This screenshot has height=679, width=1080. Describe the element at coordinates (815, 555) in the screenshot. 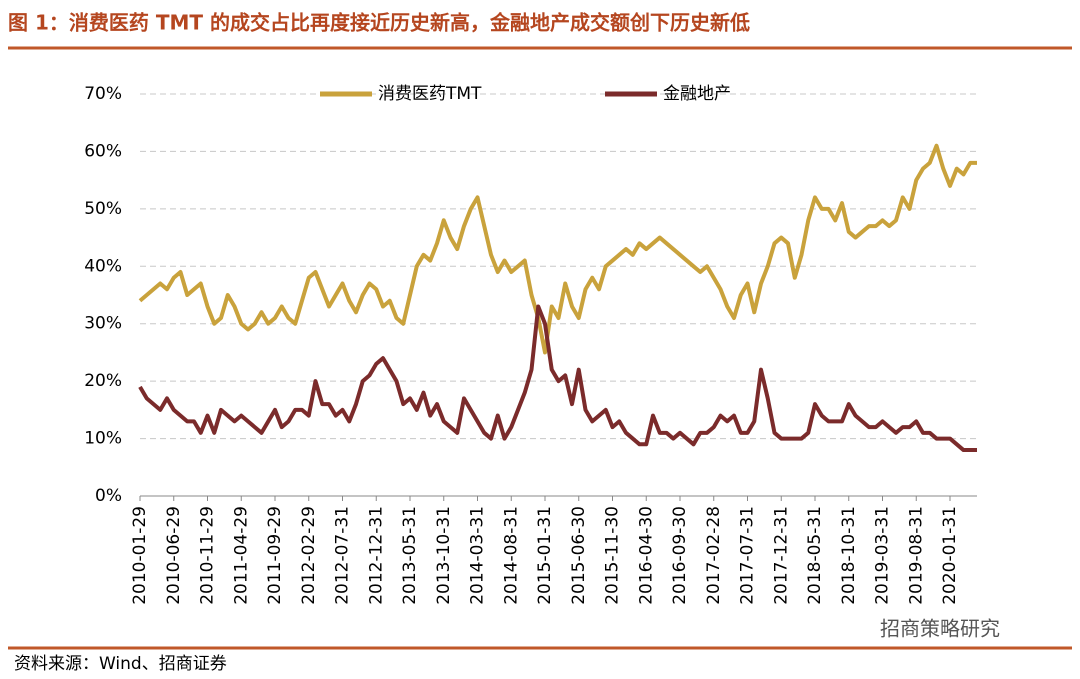

I see `x-tick-label: 2018-05-31` at that location.